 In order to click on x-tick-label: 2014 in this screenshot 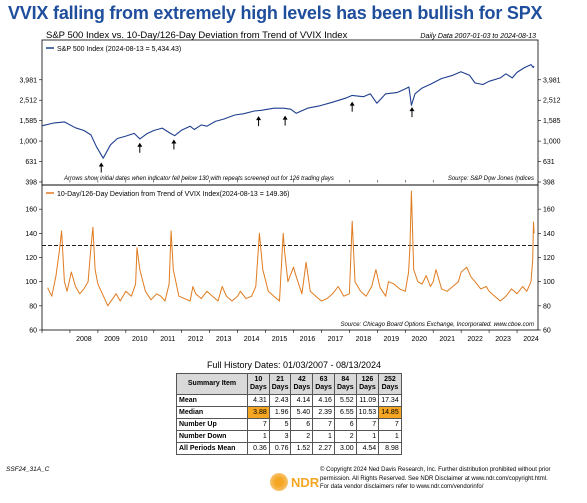, I will do `click(252, 339)`.